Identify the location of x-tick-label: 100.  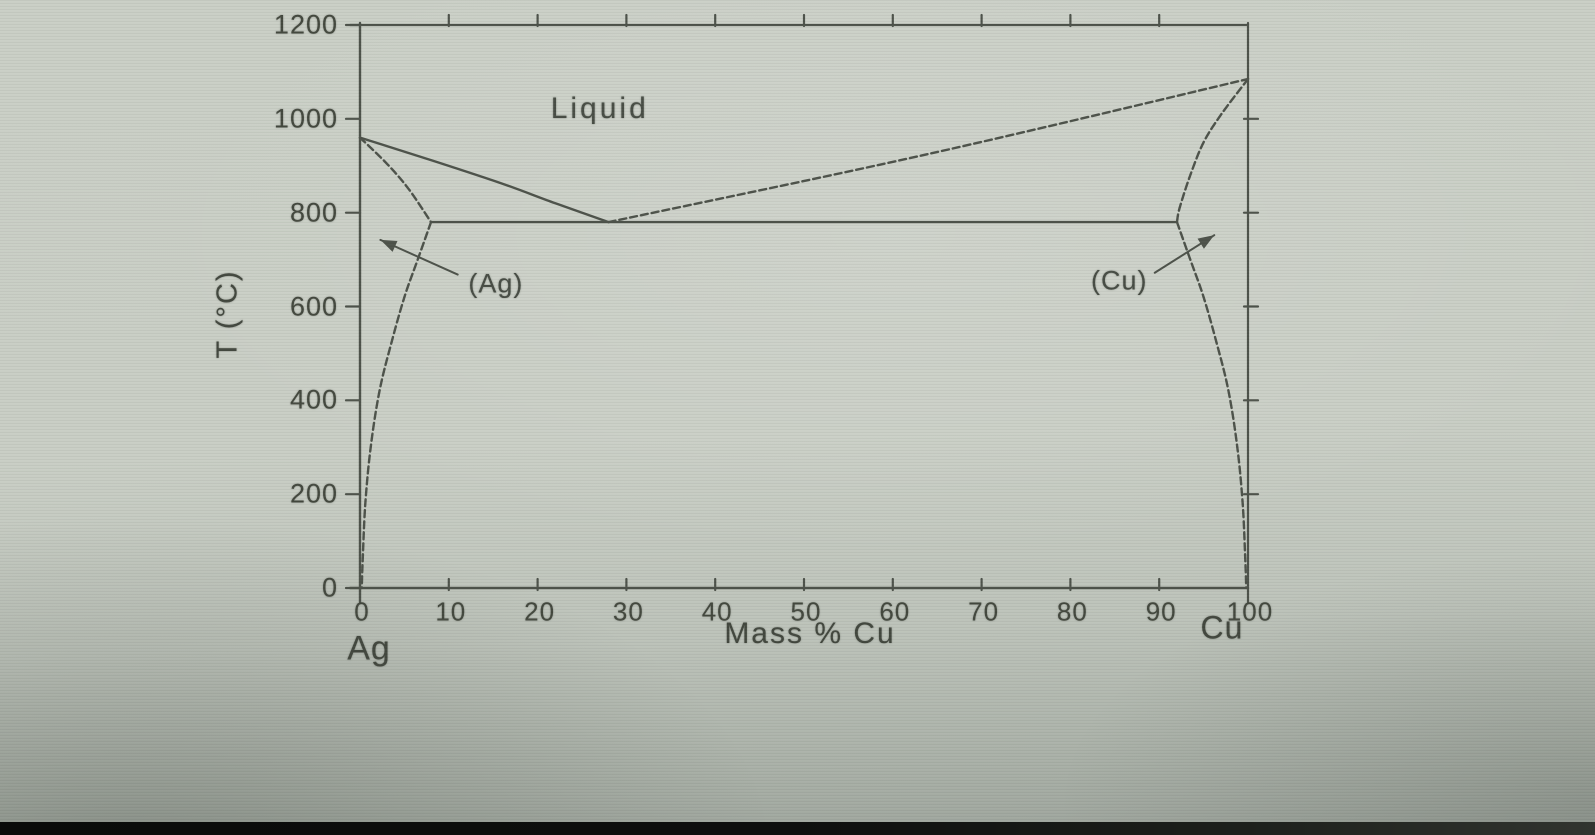
(1250, 611).